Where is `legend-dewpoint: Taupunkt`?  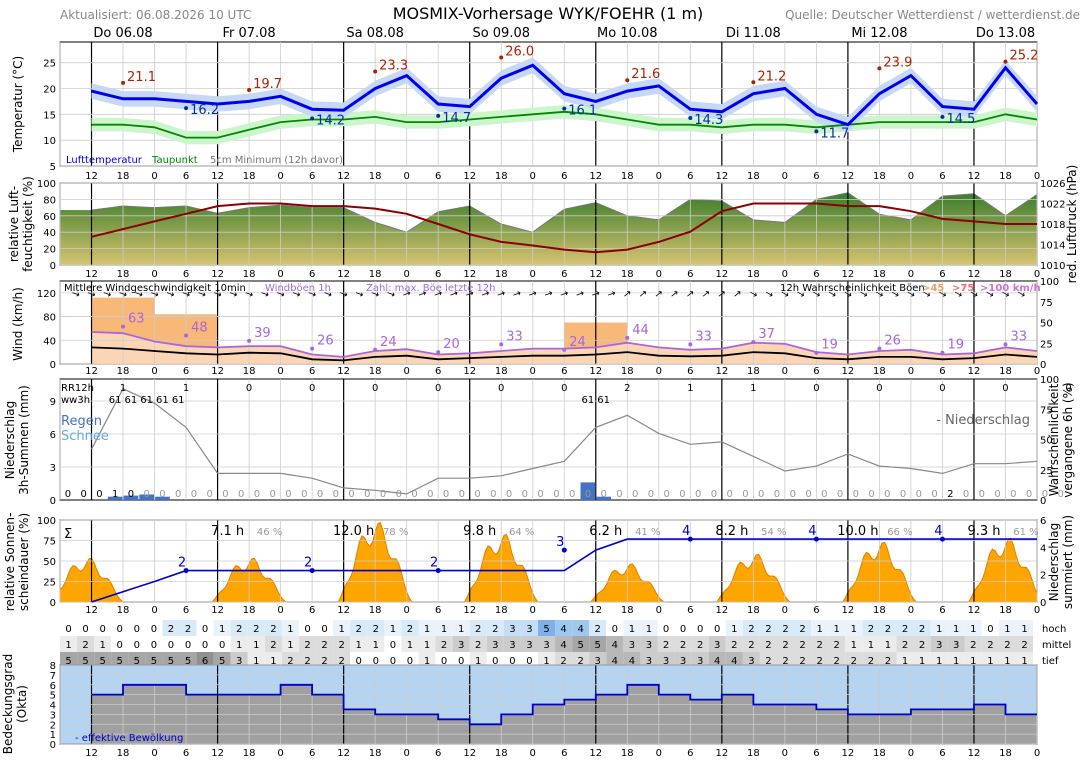 legend-dewpoint: Taupunkt is located at coordinates (174, 160).